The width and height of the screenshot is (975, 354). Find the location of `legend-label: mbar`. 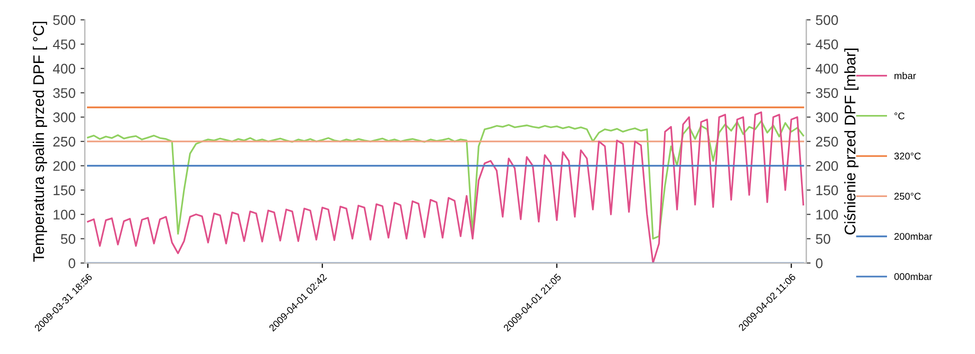

legend-label: mbar is located at coordinates (905, 76).